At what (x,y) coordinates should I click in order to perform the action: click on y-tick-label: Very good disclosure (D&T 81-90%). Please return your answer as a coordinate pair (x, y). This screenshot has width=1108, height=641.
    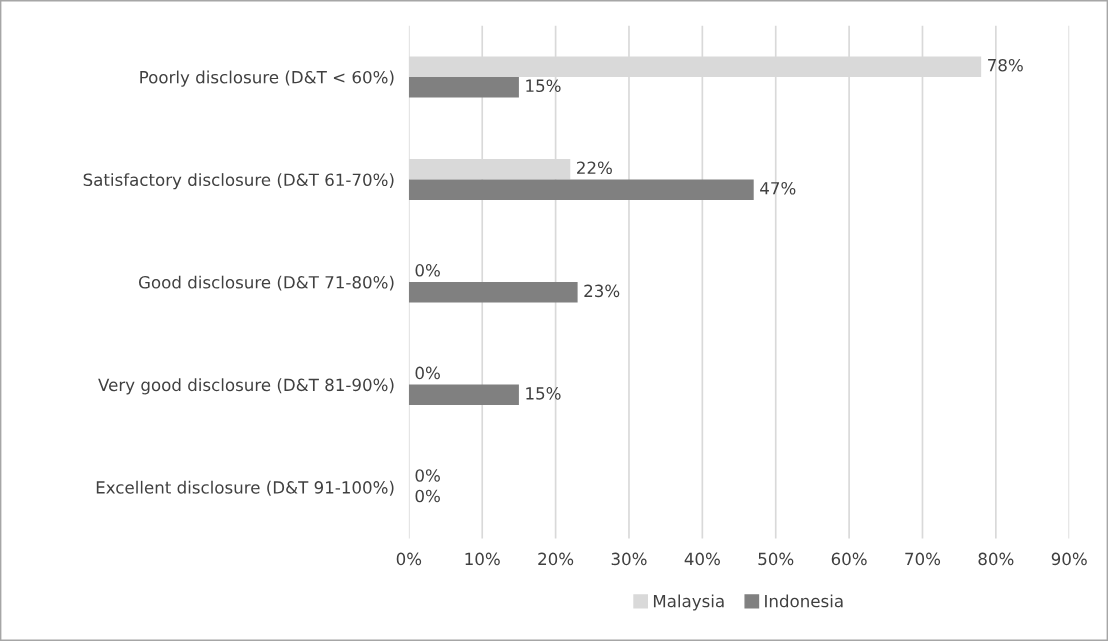
    Looking at the image, I should click on (246, 386).